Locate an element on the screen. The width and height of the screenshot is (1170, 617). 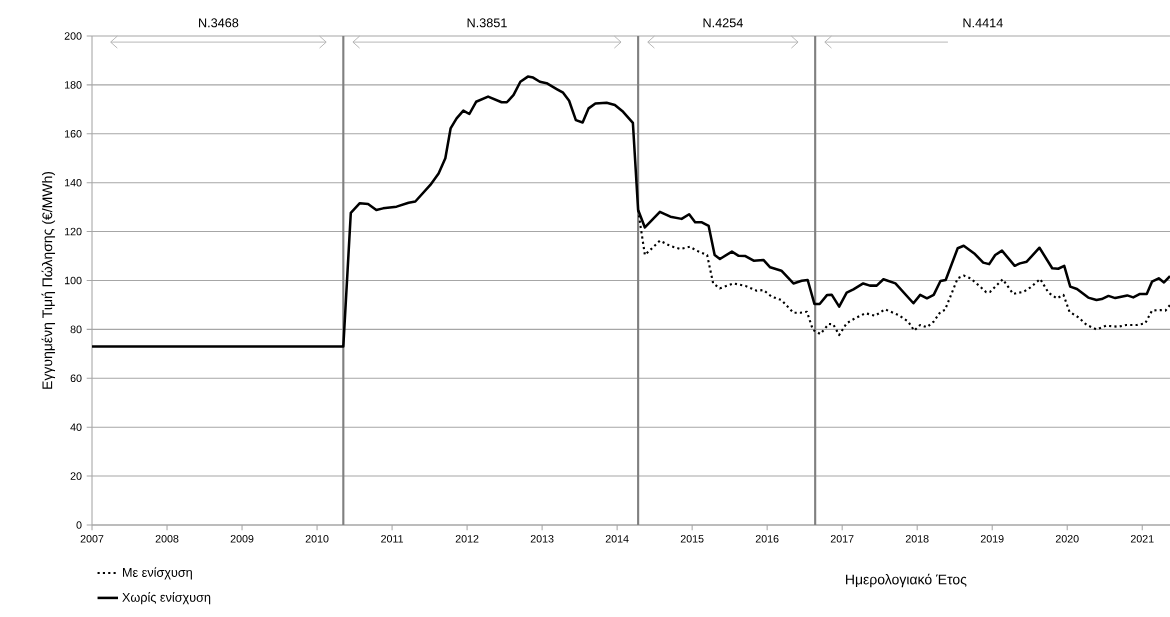
y-tick-label: 100 is located at coordinates (73, 280).